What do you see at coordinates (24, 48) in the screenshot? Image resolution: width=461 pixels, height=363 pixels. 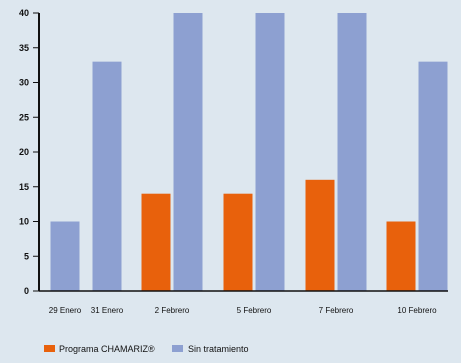 I see `y-tick-label: 35` at bounding box center [24, 48].